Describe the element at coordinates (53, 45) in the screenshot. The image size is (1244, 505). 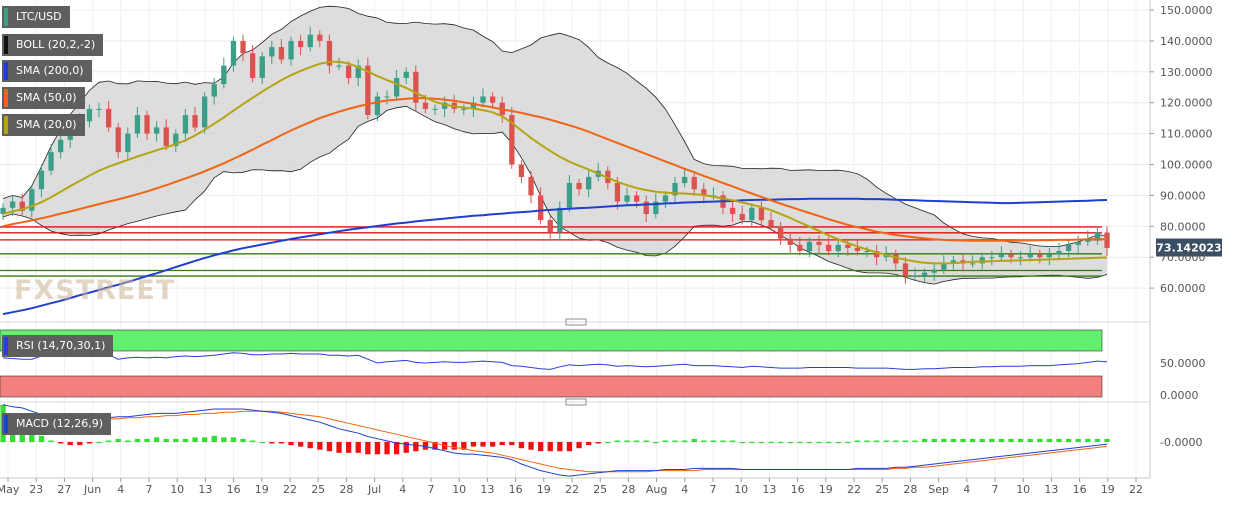
I see `legend-boll: BOLL (20,2,-2)` at that location.